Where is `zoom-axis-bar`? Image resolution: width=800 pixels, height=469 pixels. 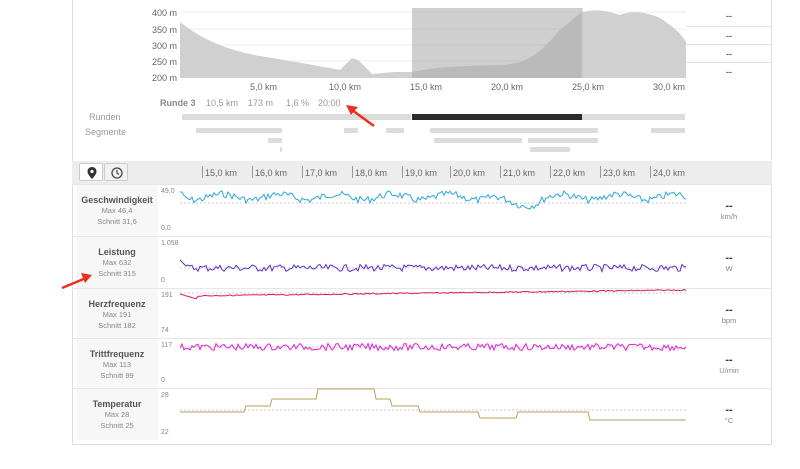
zoom-axis-bar is located at coordinates (422, 172).